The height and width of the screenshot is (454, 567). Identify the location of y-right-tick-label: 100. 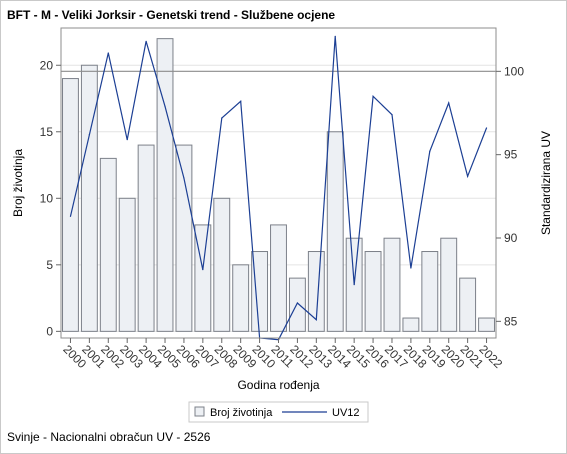
(514, 71).